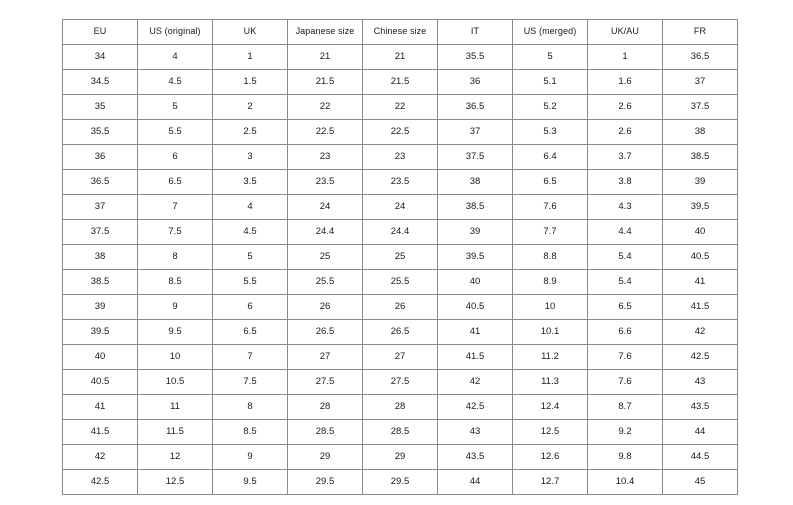 This screenshot has height=505, width=793. I want to click on cell-12-8: 42.5, so click(700, 357).